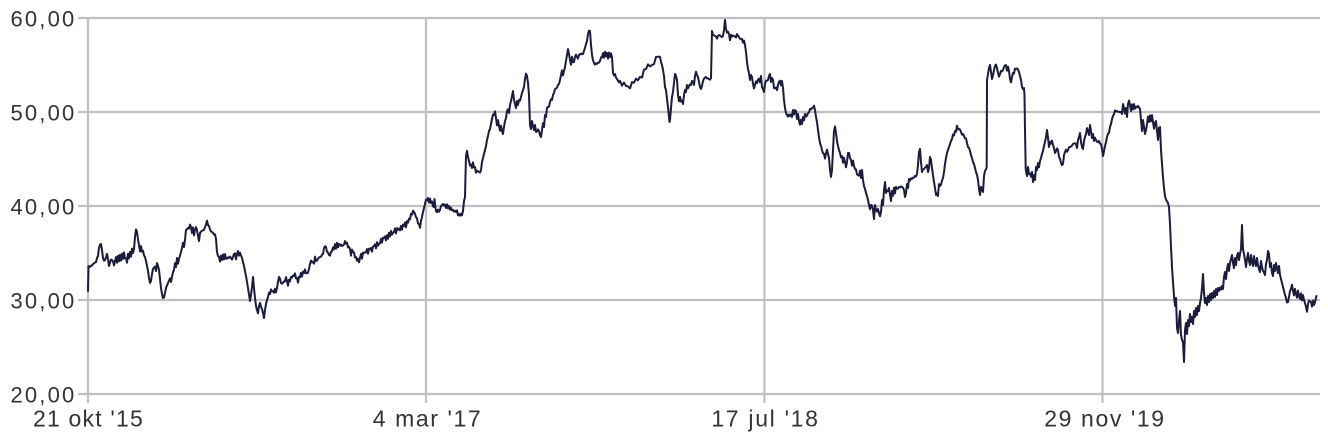 This screenshot has height=448, width=1328. What do you see at coordinates (88, 419) in the screenshot?
I see `svg-text: 21 okt '15` at bounding box center [88, 419].